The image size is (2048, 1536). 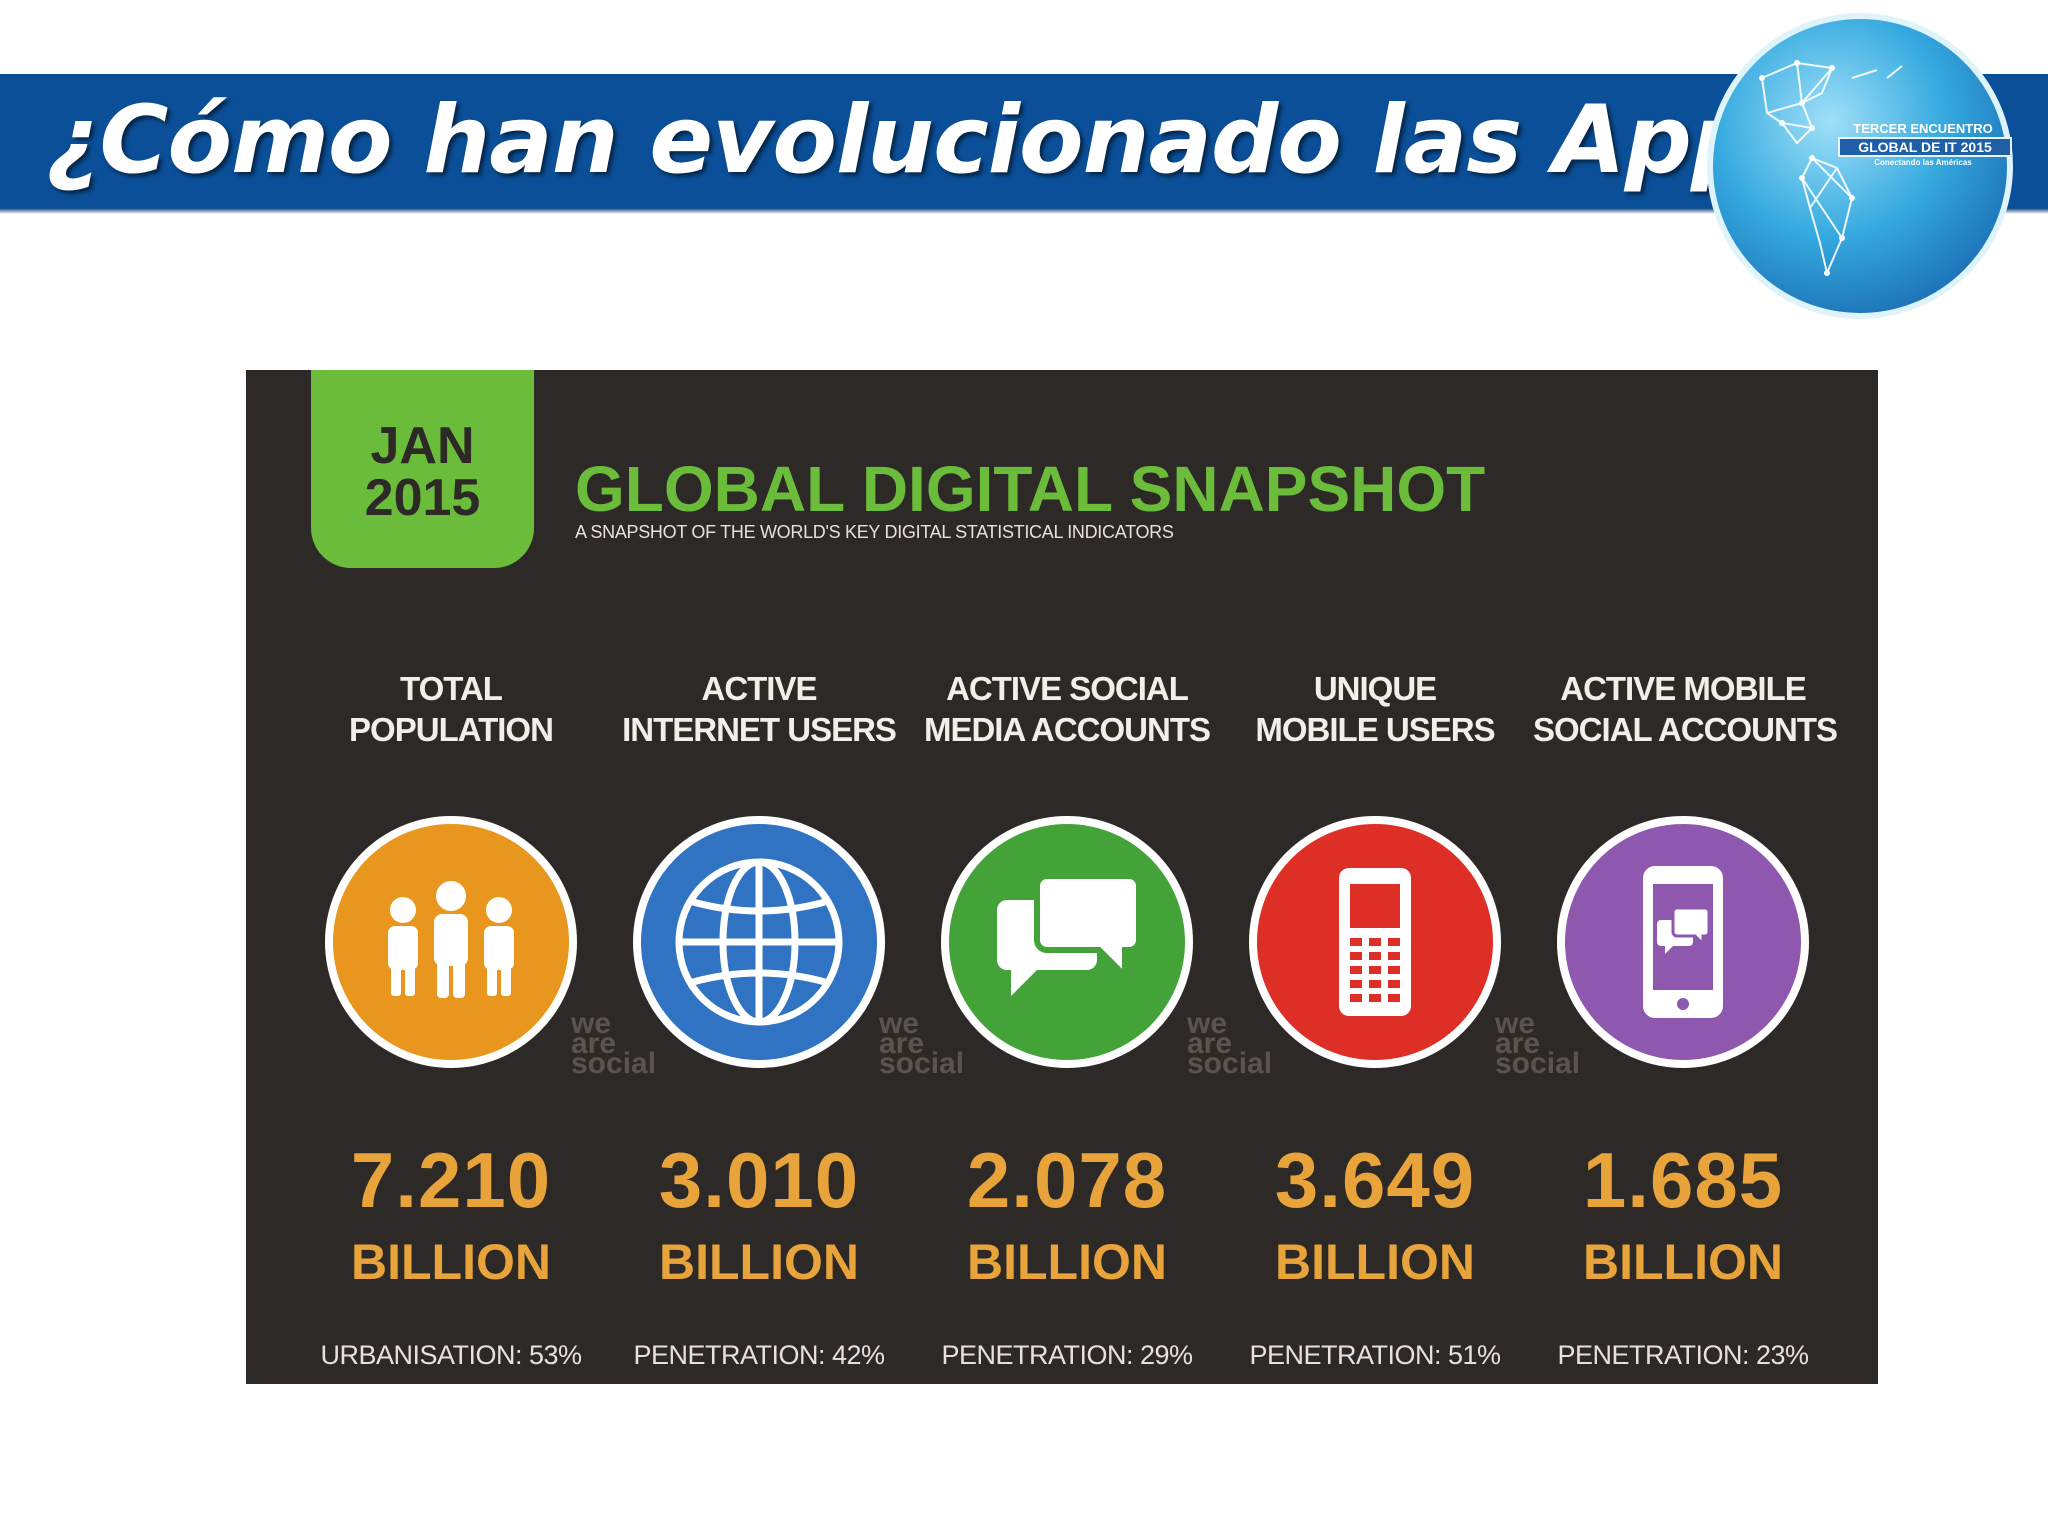 What do you see at coordinates (422, 446) in the screenshot?
I see `date-month: JAN` at bounding box center [422, 446].